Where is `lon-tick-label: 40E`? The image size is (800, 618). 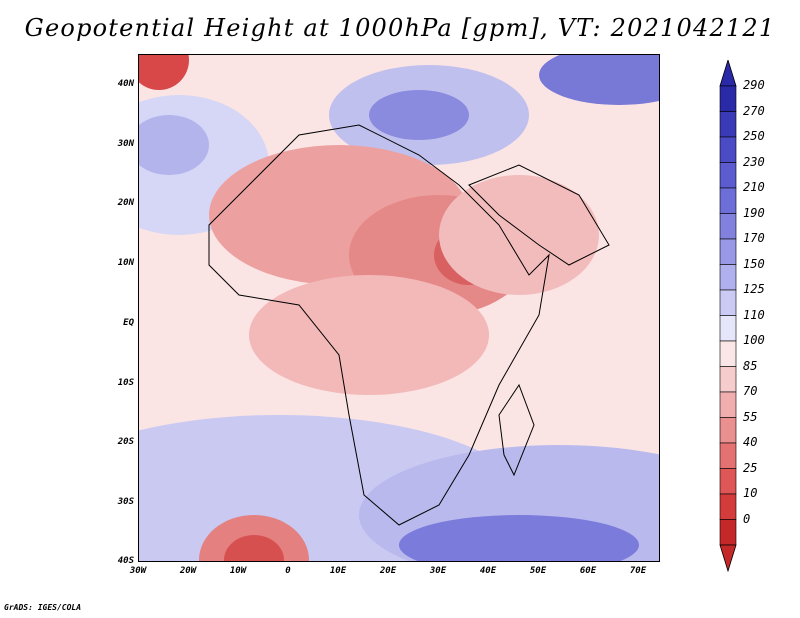 lon-tick-label: 40E is located at coordinates (488, 571).